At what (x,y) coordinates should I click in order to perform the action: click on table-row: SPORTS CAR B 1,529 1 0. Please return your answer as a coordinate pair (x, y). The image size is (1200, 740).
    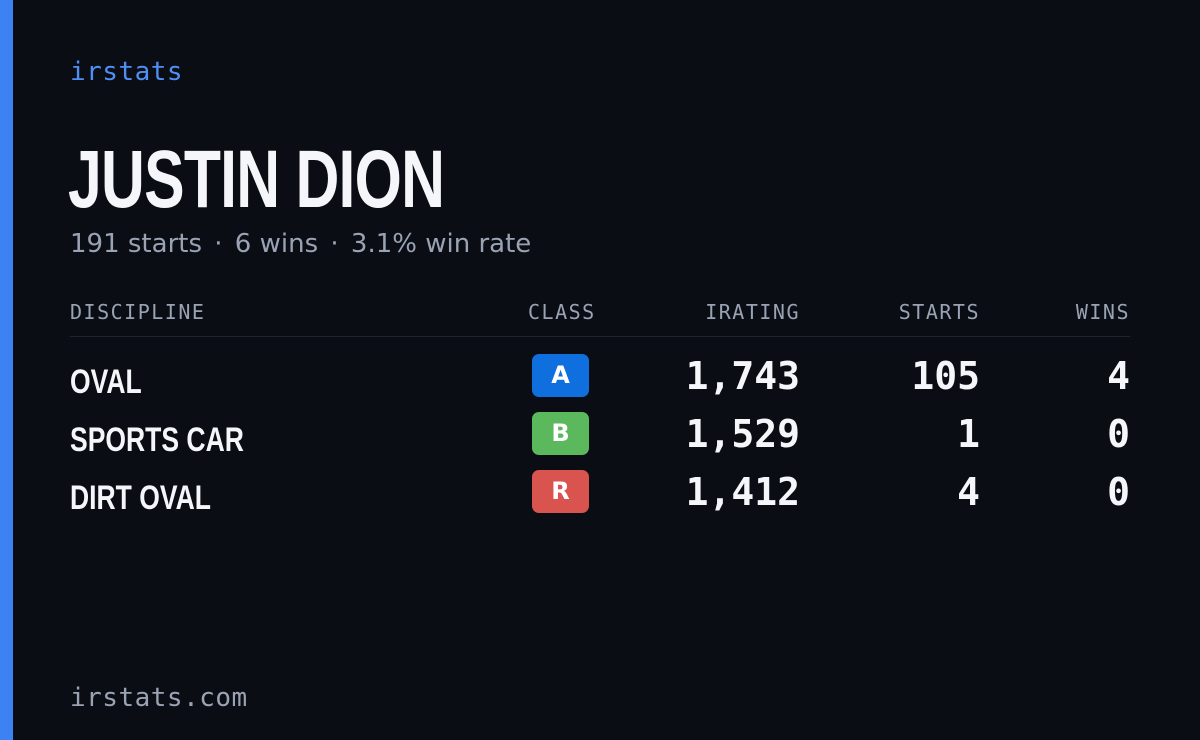
    Looking at the image, I should click on (600, 439).